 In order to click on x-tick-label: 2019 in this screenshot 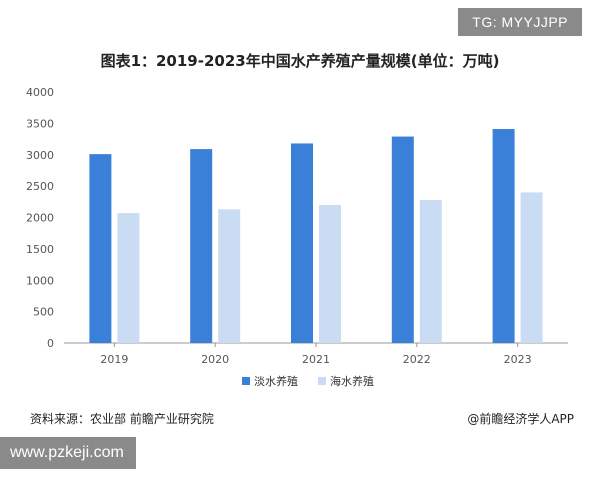, I will do `click(114, 359)`.